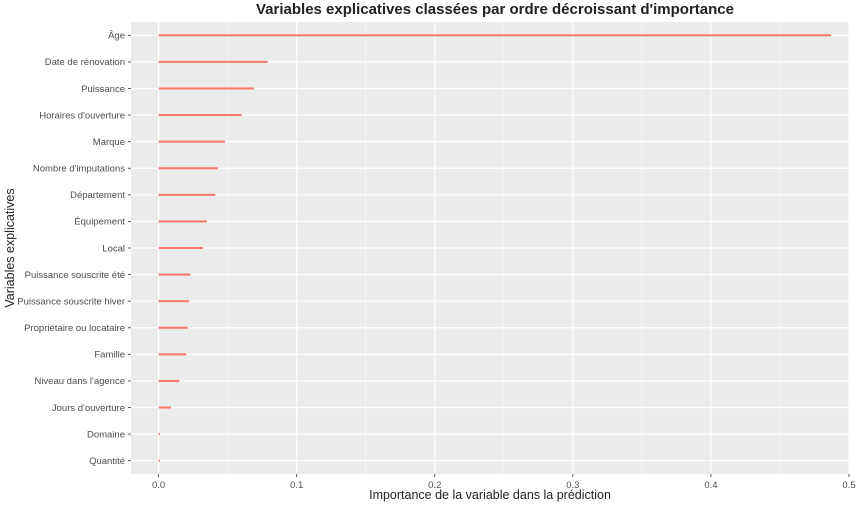 The image size is (864, 506). I want to click on y-tick-label: Puissance souscrite hiver, so click(71, 301).